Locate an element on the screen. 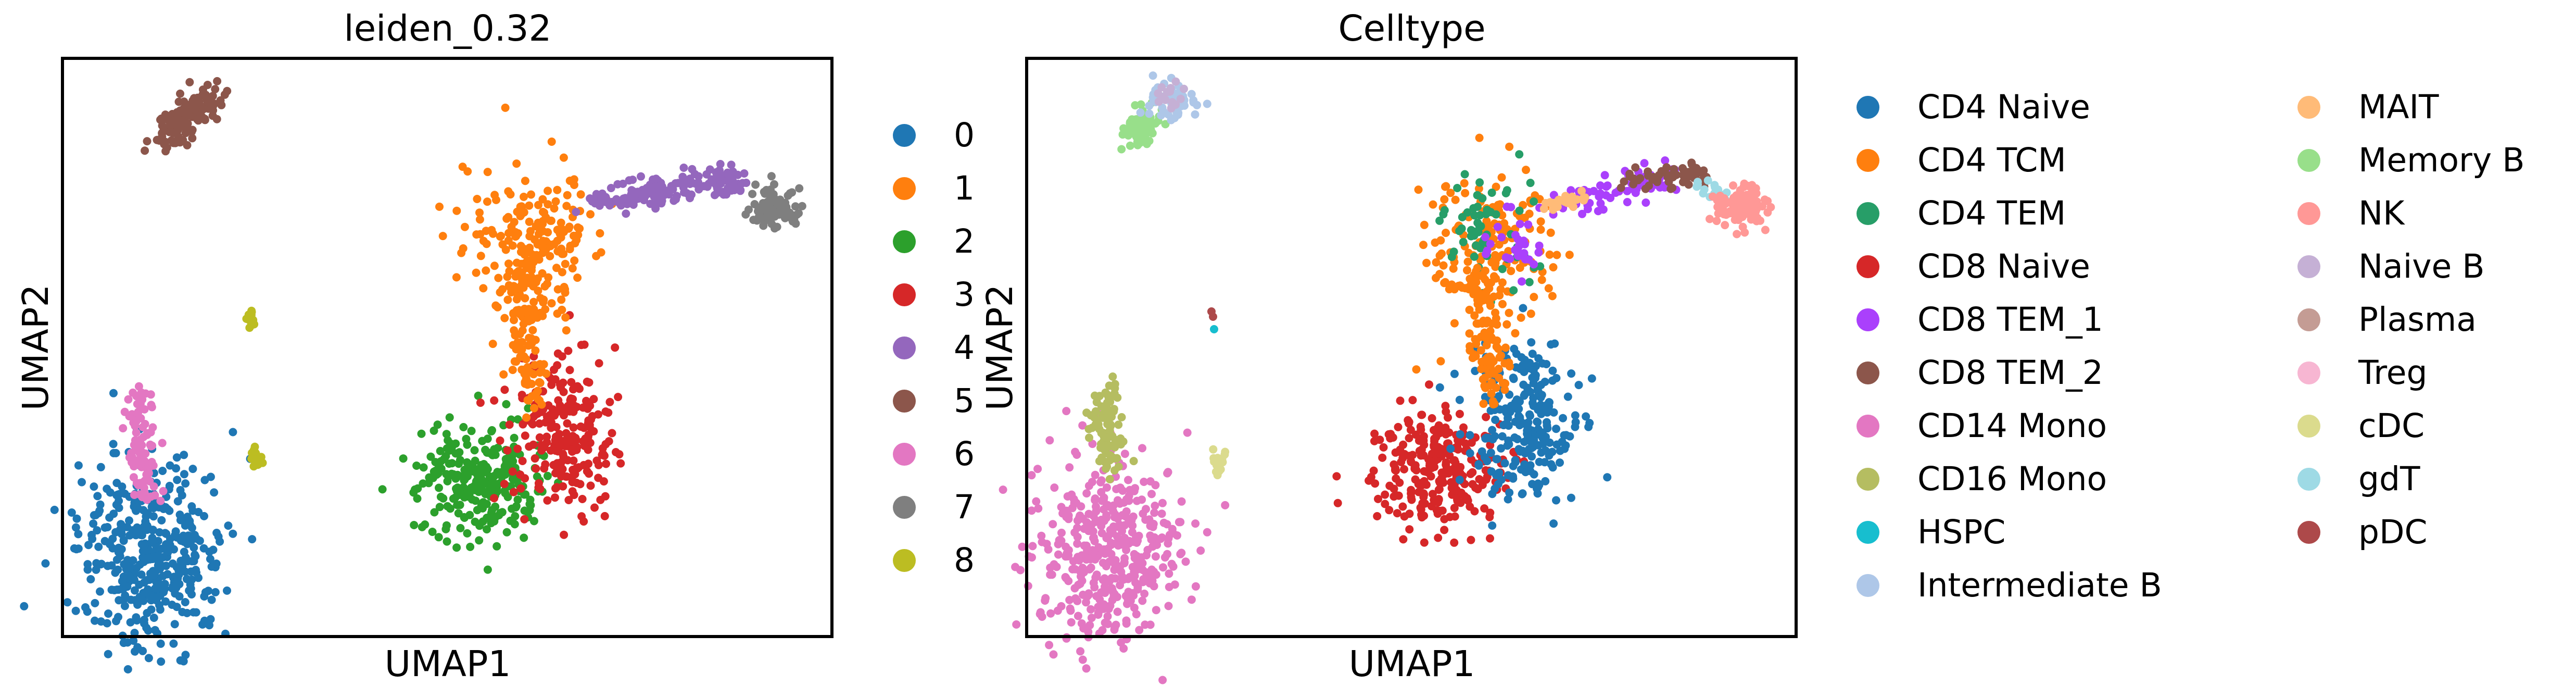 The height and width of the screenshot is (698, 2576). legend-leiden: 0 1 2 3 4 5 6 7 8 is located at coordinates (934, 347).